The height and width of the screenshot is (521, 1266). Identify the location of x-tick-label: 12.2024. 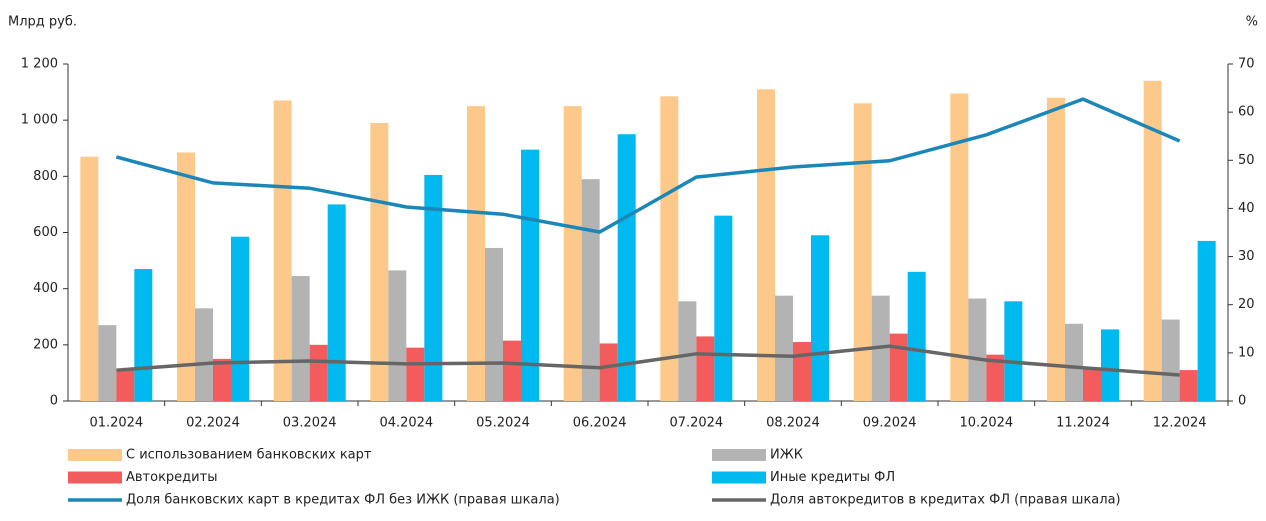
(1180, 423).